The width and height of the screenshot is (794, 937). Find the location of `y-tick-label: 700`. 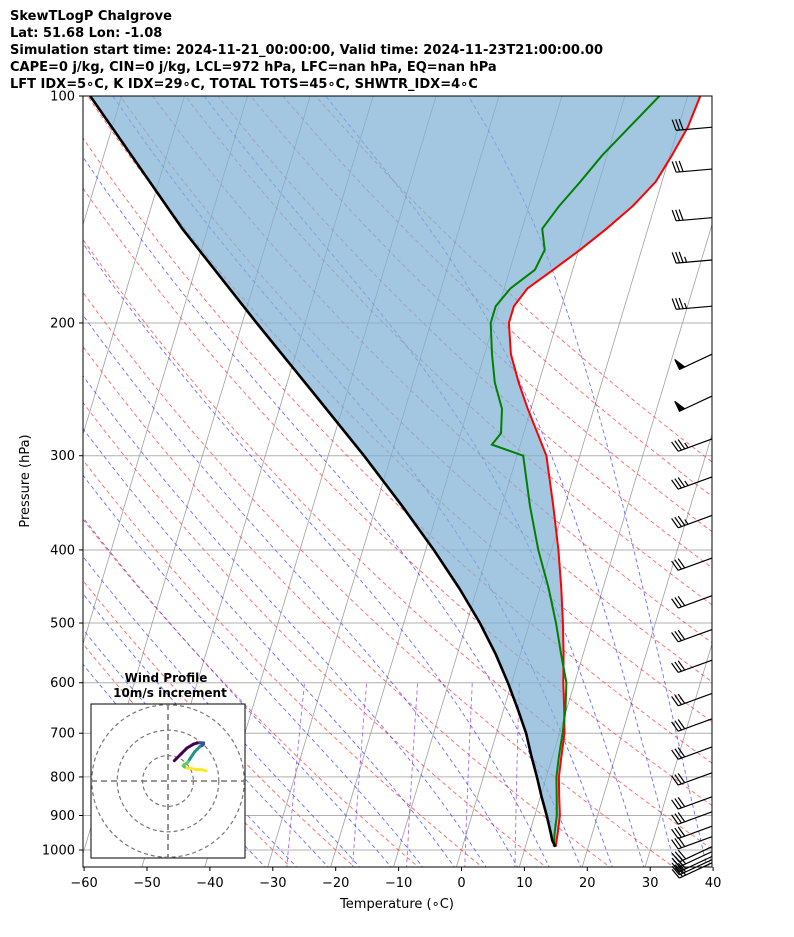

y-tick-label: 700 is located at coordinates (62, 734).